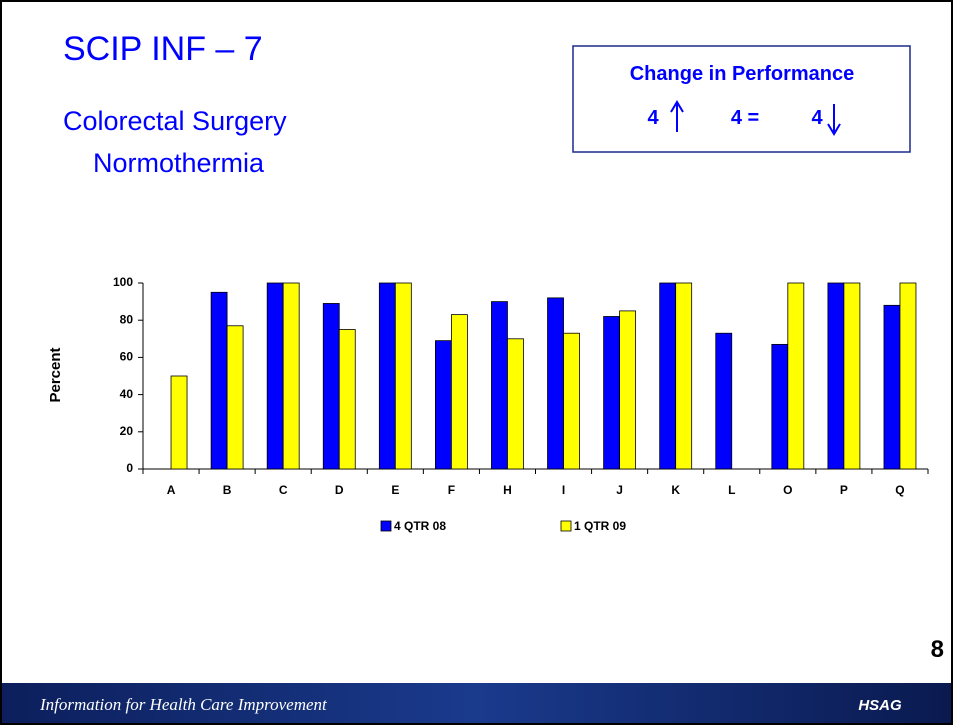 The height and width of the screenshot is (725, 953). Describe the element at coordinates (395, 490) in the screenshot. I see `x-tick-label: E` at that location.